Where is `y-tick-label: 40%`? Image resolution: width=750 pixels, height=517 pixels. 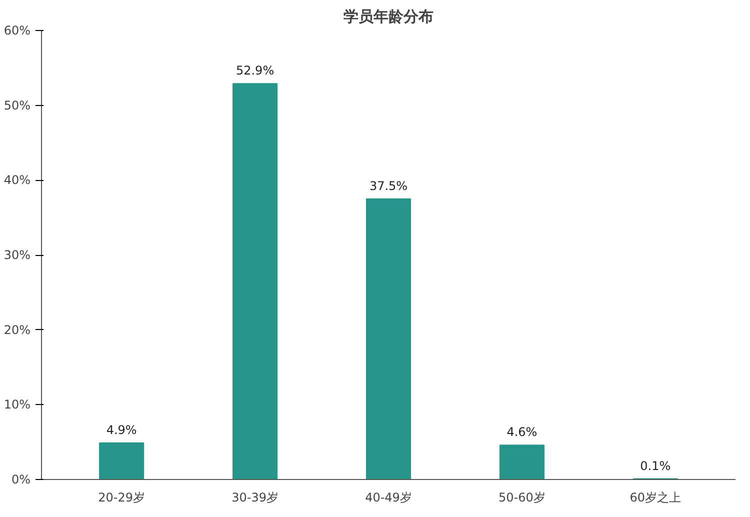
y-tick-label: 40% is located at coordinates (17, 180).